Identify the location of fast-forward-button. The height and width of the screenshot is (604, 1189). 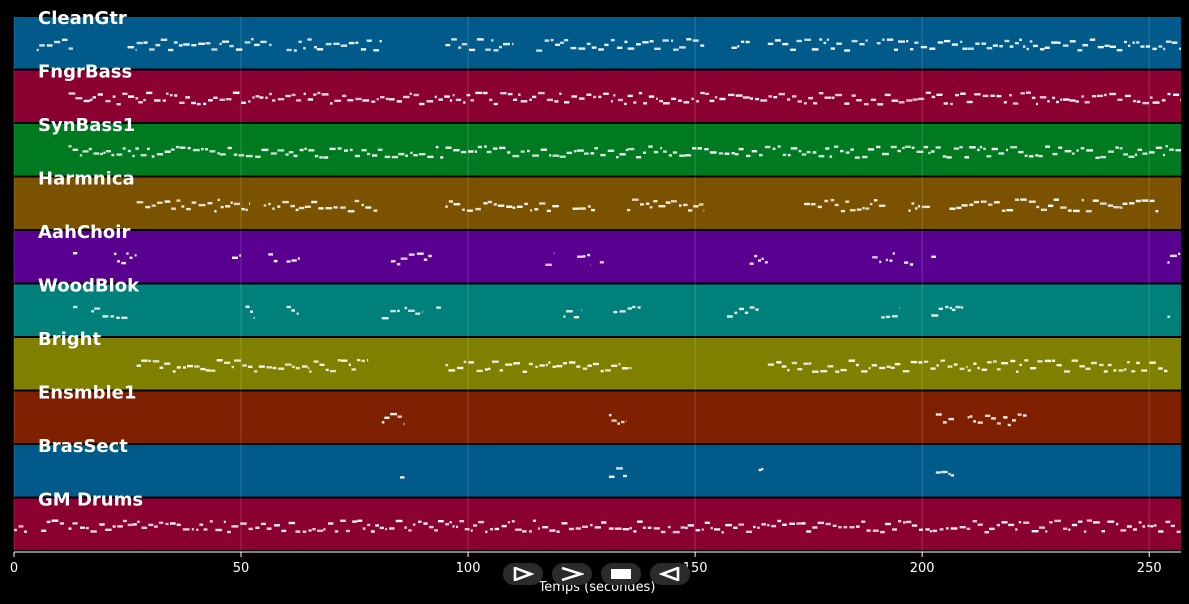
(572, 574).